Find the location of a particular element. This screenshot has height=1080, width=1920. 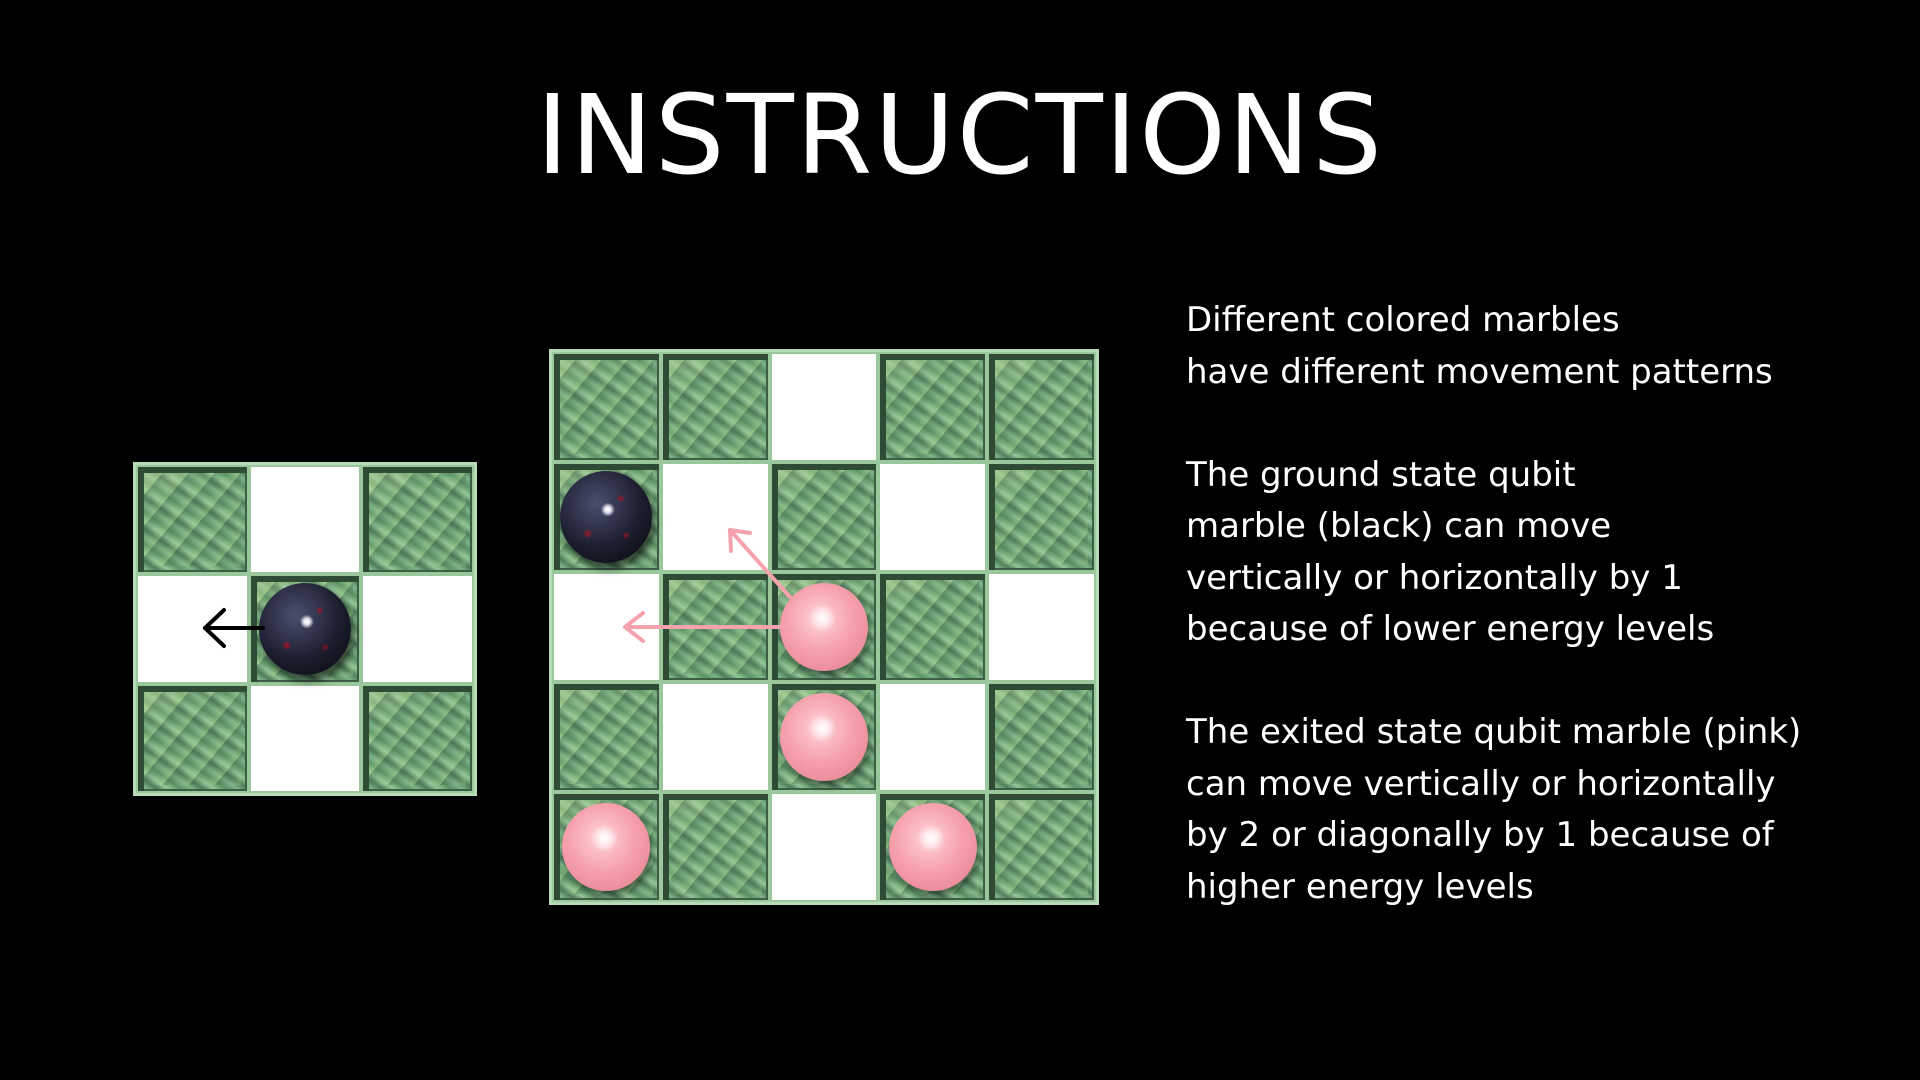

instruction-line: The exited state qubit marble (pink) is located at coordinates (1494, 732).